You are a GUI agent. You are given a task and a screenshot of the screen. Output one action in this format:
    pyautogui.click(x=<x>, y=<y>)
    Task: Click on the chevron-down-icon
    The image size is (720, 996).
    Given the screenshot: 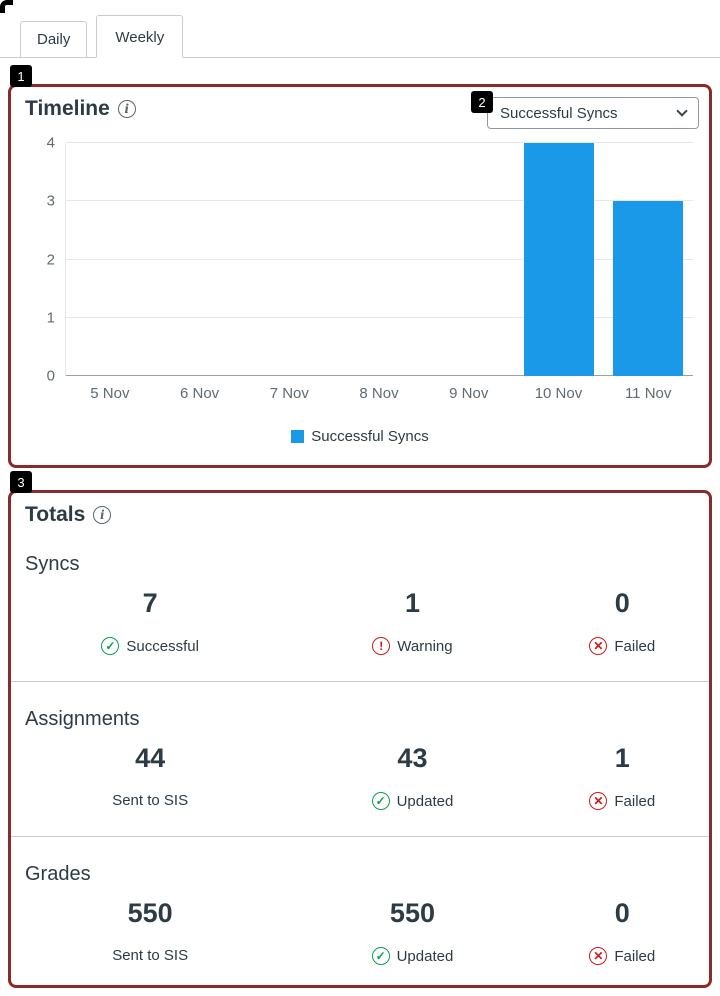 What is the action you would take?
    pyautogui.click(x=682, y=111)
    